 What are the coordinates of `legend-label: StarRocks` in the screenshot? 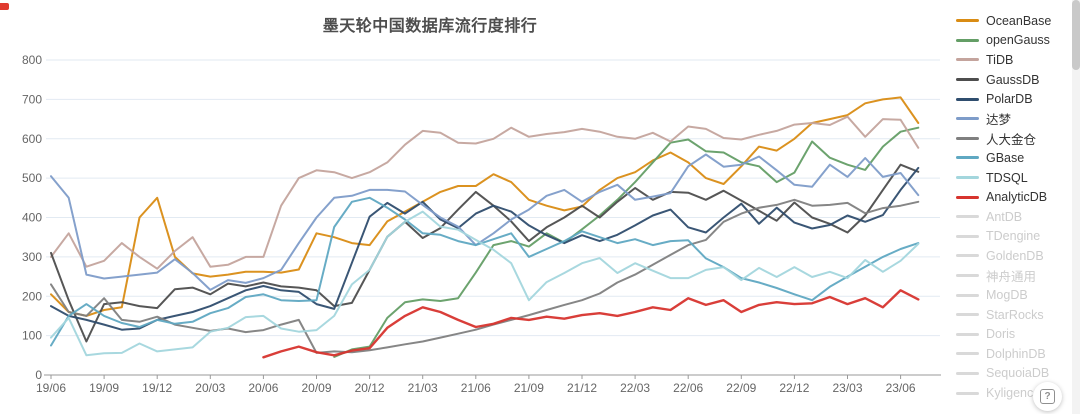 It's located at (1015, 314).